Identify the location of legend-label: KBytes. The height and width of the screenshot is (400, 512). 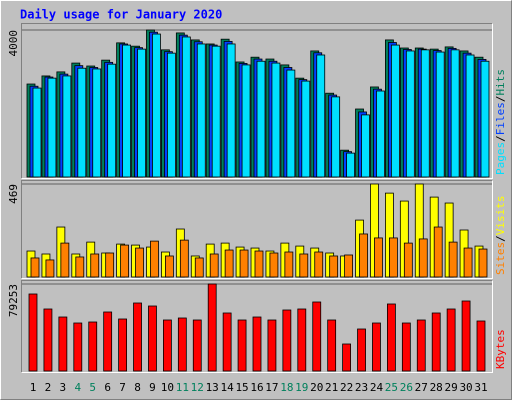
(500, 349).